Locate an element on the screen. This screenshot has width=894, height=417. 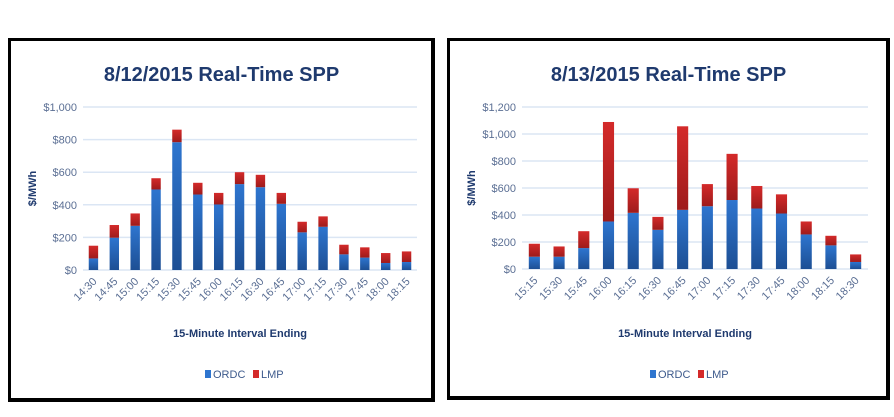
y-tick-label: $800 is located at coordinates (504, 162).